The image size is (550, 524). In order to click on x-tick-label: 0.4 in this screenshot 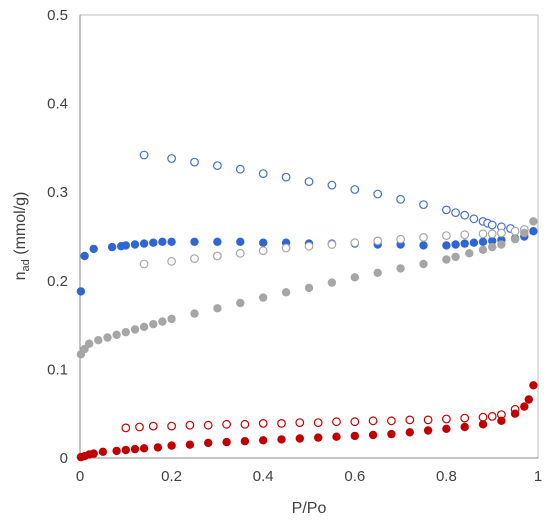, I will do `click(263, 476)`.